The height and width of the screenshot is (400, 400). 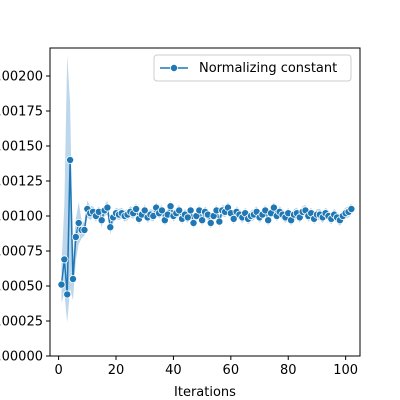 I want to click on y-tick-label: 0.00125, so click(x=21, y=182).